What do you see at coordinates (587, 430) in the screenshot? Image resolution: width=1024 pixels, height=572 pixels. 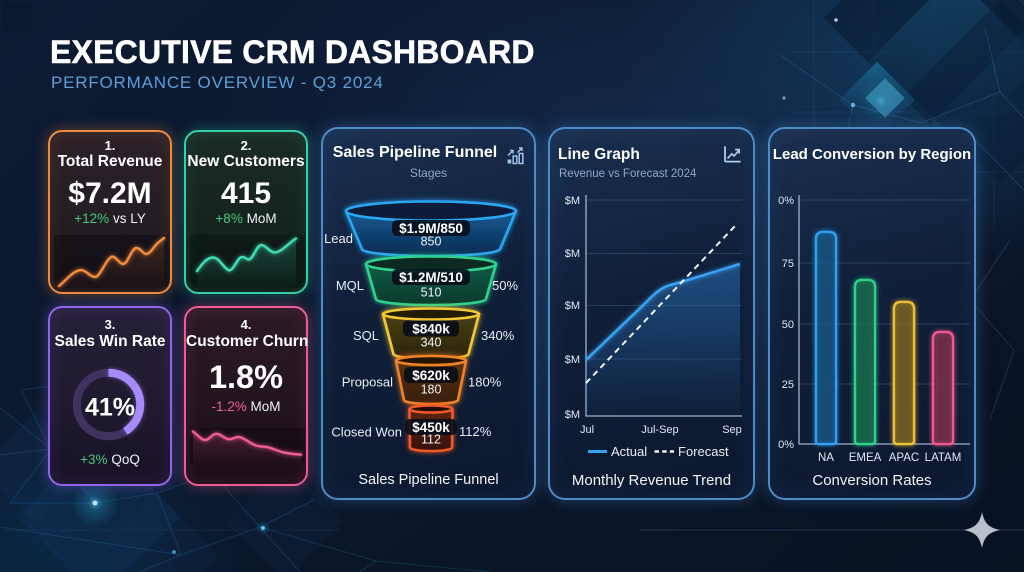 I see `svg-text: Jul` at bounding box center [587, 430].